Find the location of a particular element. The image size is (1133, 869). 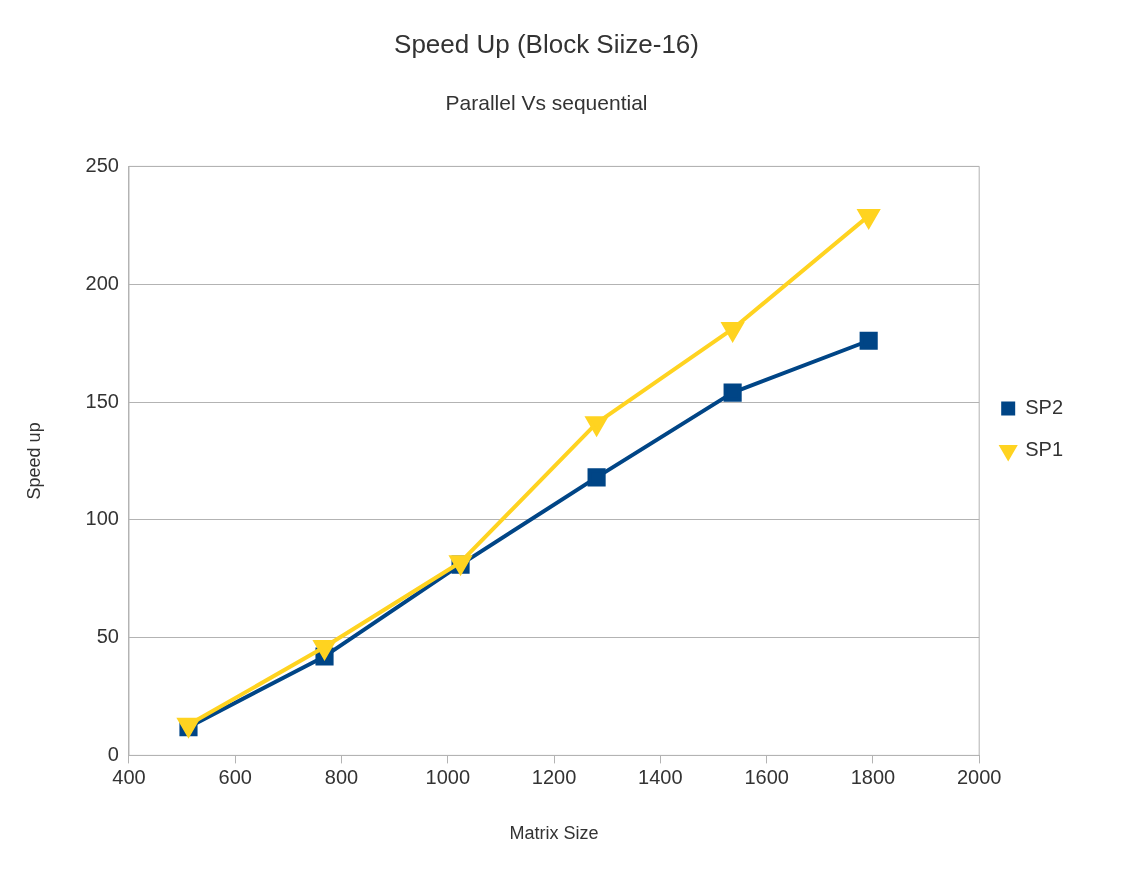

y-tick-label: 100 is located at coordinates (102, 518).